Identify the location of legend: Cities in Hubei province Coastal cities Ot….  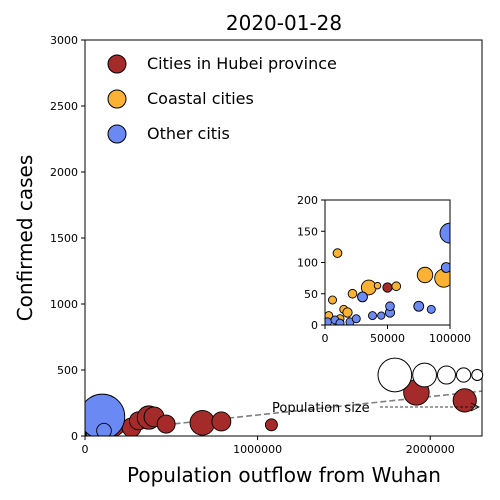
(222, 99).